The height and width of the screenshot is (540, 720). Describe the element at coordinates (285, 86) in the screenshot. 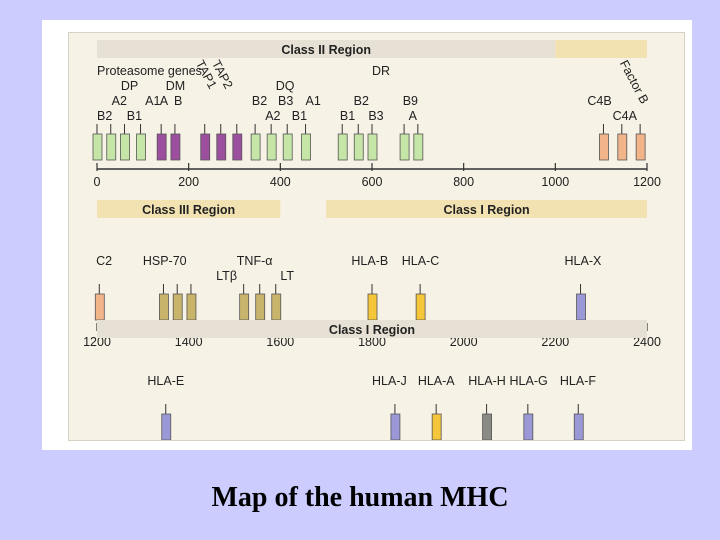

I see `gene-label: DQ` at that location.